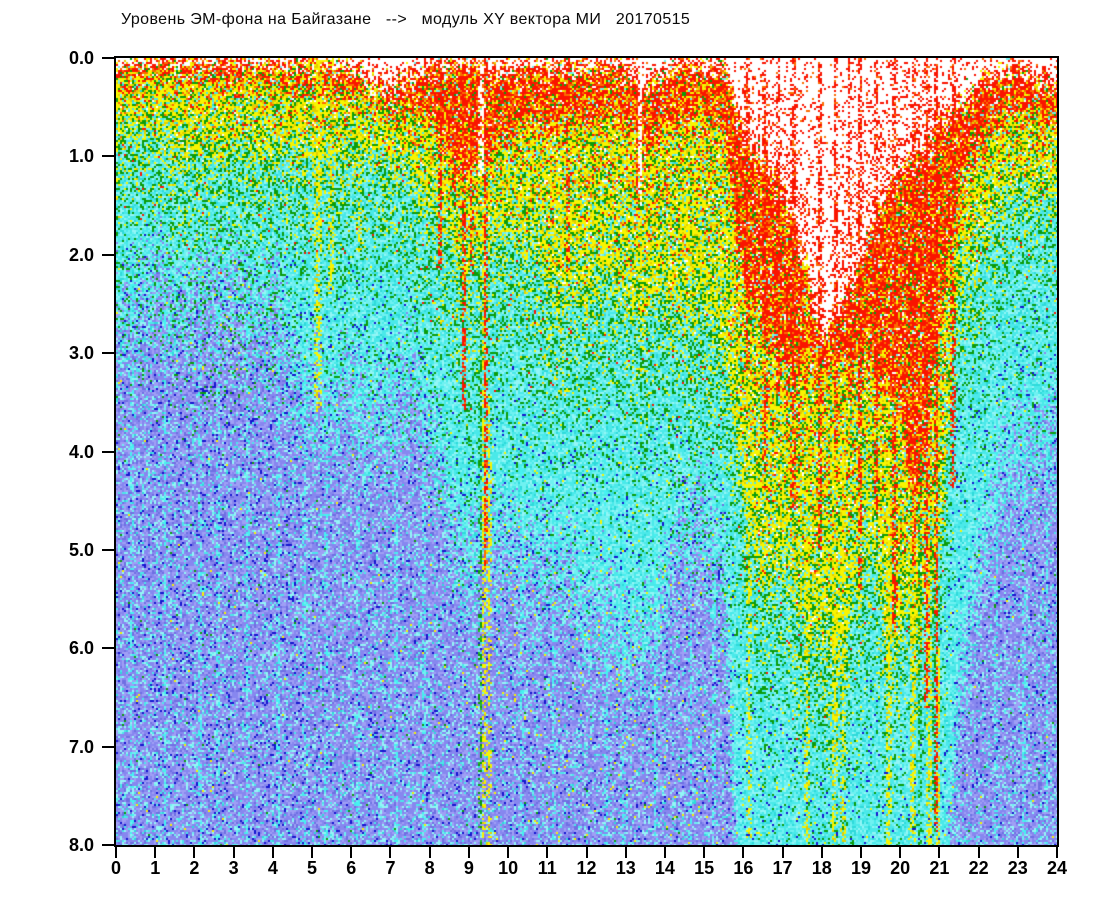 This screenshot has height=900, width=1096. Describe the element at coordinates (900, 868) in the screenshot. I see `x-tick-label: 20` at that location.